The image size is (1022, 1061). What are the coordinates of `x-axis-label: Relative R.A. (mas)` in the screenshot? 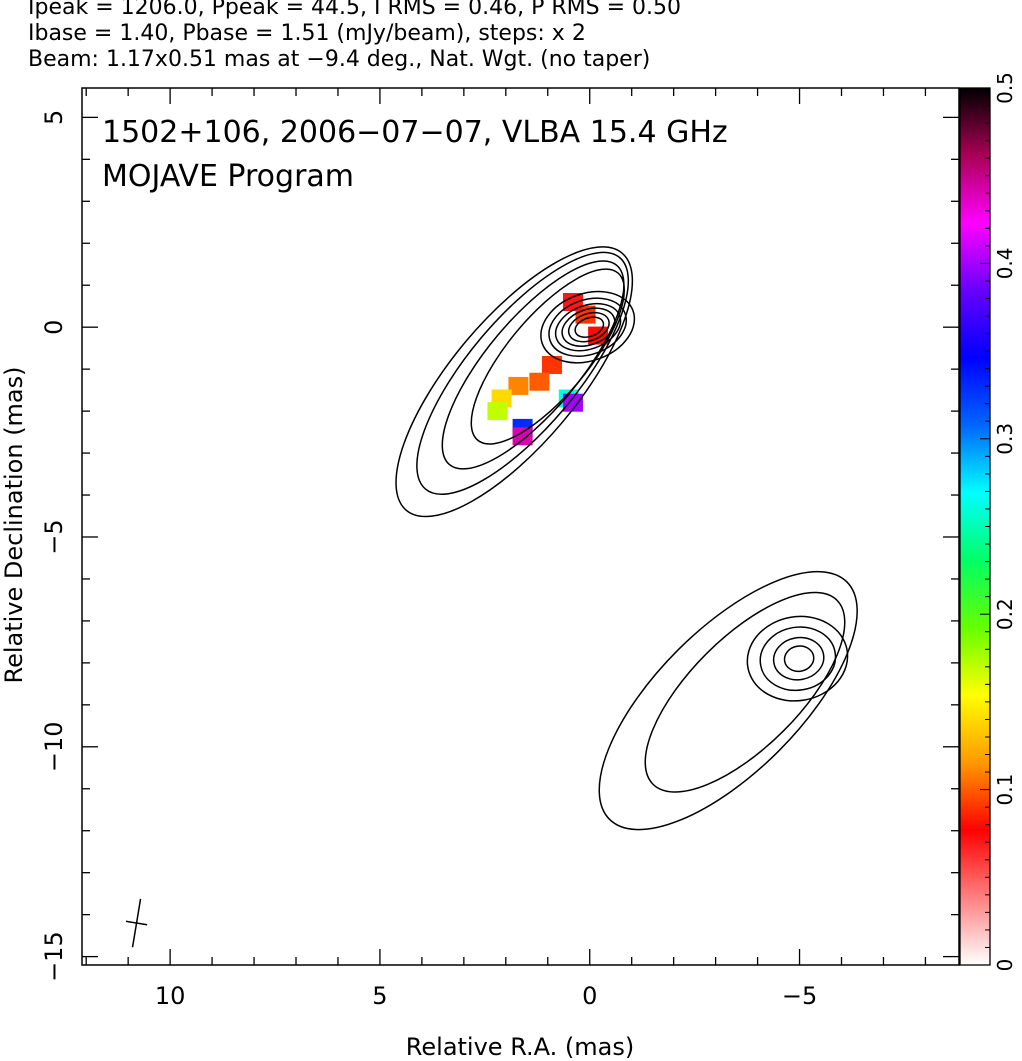 It's located at (520, 1047).